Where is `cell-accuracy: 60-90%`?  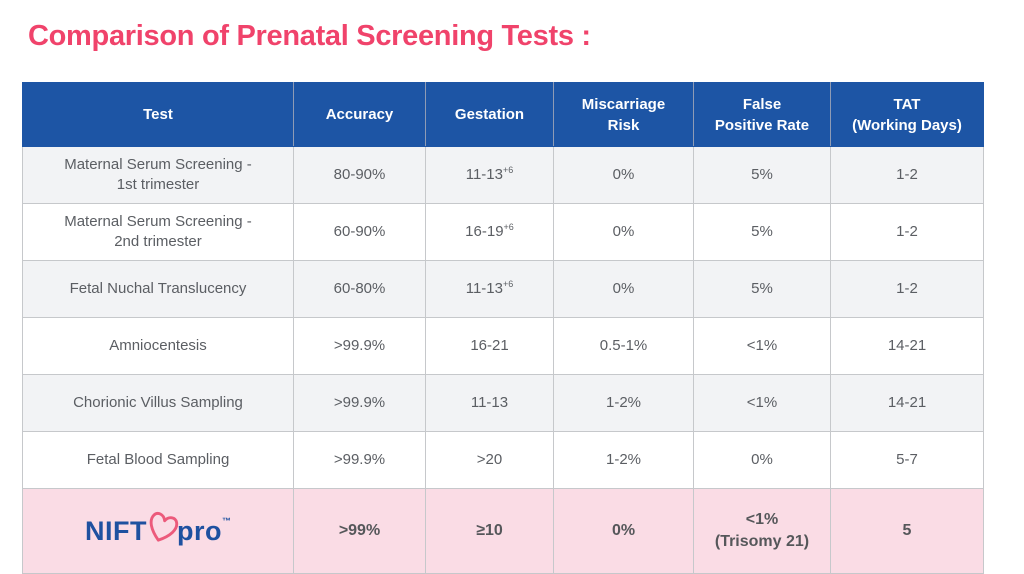 cell-accuracy: 60-90% is located at coordinates (359, 232).